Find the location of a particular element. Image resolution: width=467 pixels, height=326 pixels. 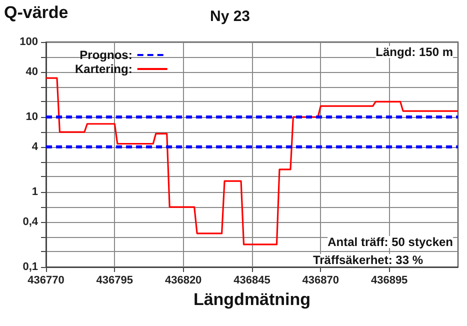

y-tick-label: 10 is located at coordinates (32, 117).